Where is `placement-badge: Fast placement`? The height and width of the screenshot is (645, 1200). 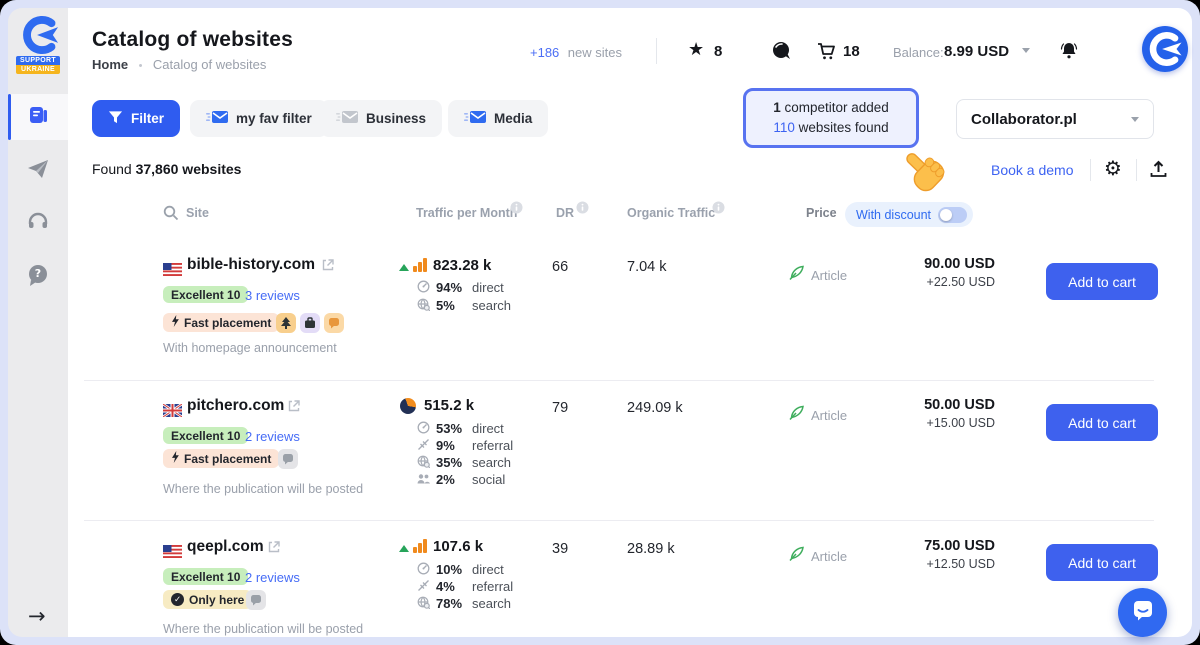
placement-badge: Fast placement is located at coordinates (221, 322).